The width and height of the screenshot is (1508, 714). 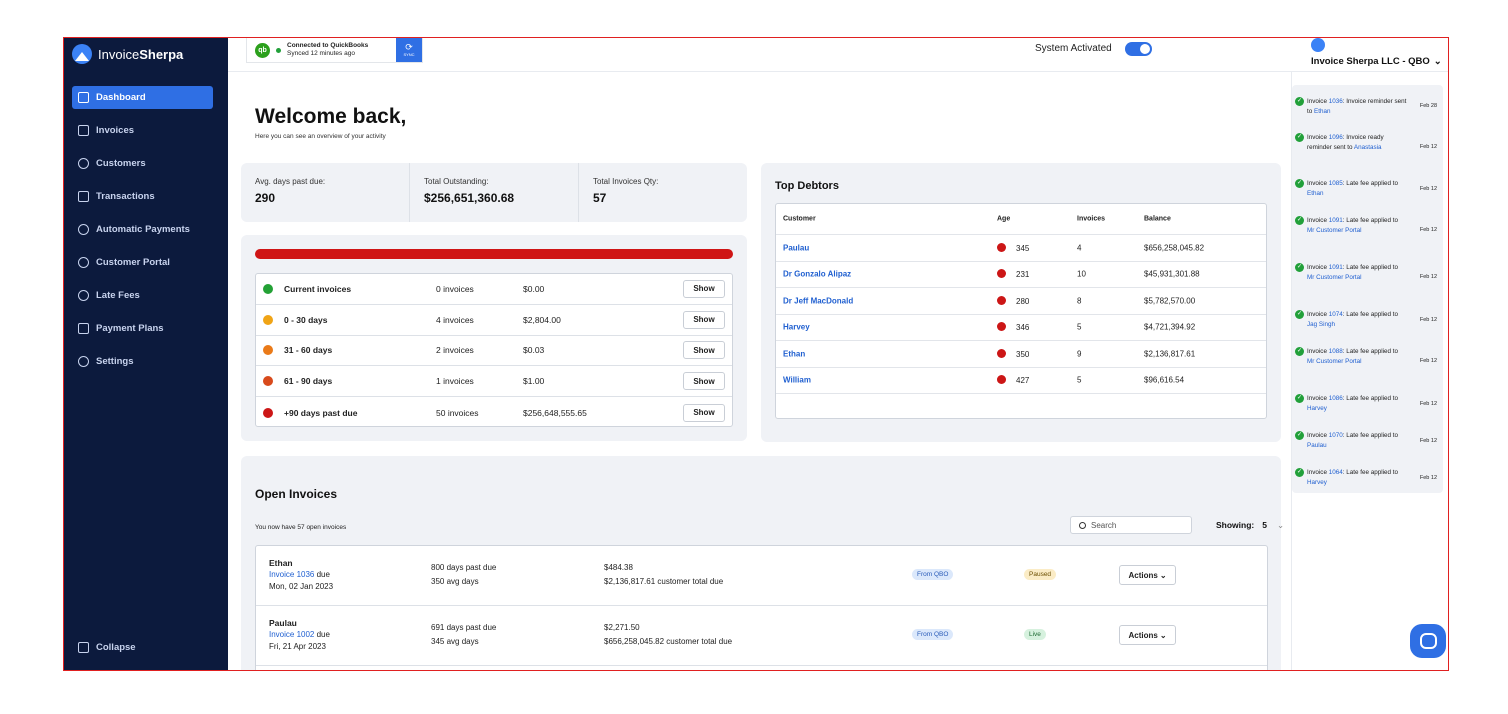 What do you see at coordinates (142, 196) in the screenshot?
I see `sidebar-item-transactions: Transactions` at bounding box center [142, 196].